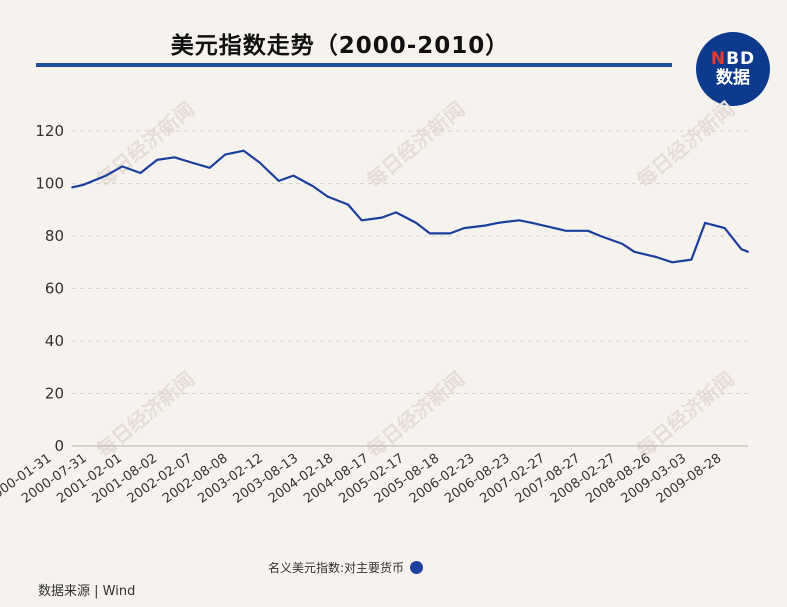 This screenshot has width=787, height=607. I want to click on watermark-text-3: 每日经济新闻, so click(145, 415).